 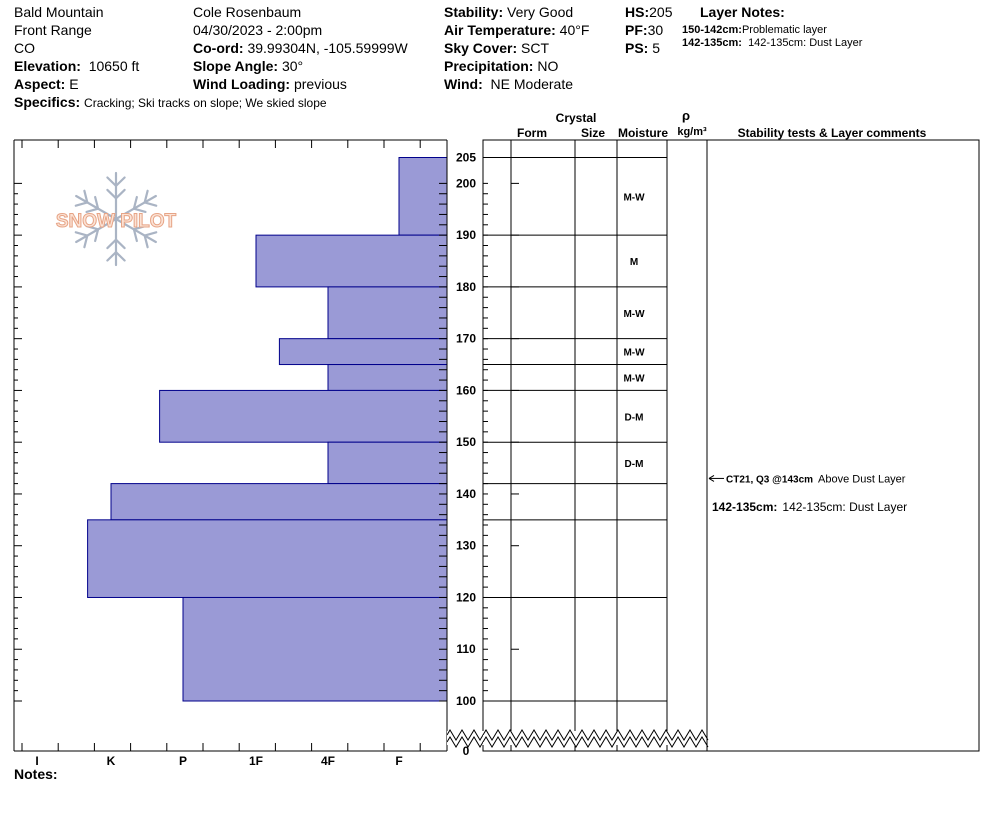 What do you see at coordinates (466, 390) in the screenshot?
I see `depth-tick-label: 160` at bounding box center [466, 390].